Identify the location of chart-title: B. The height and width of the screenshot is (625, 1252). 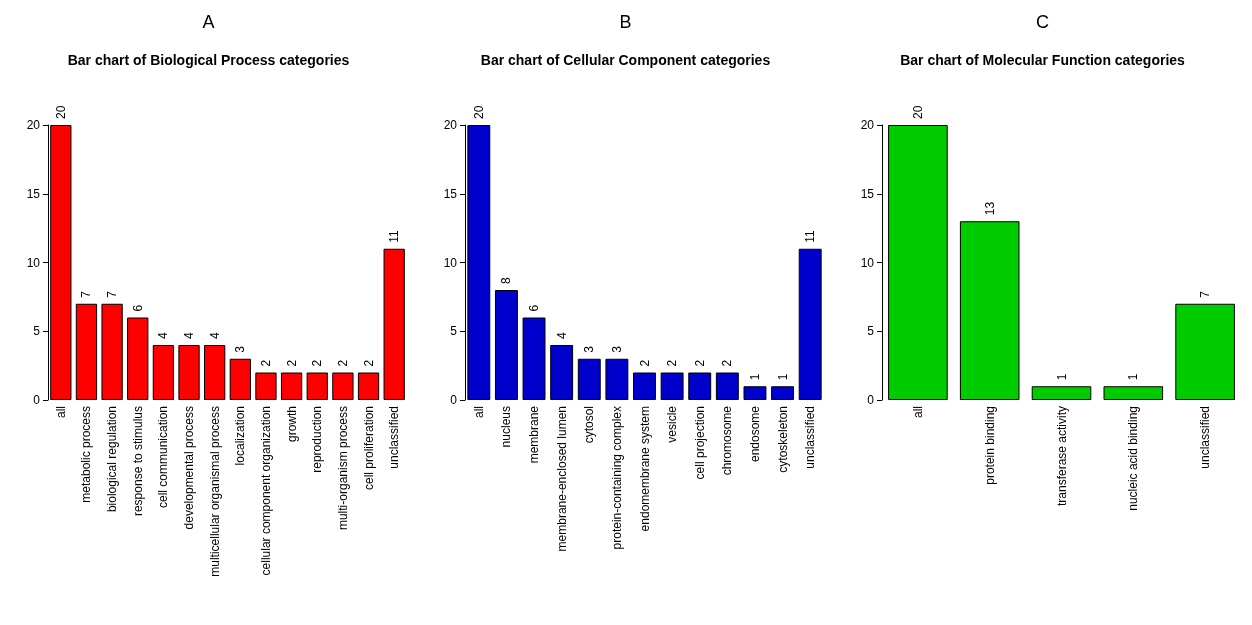
(625, 22).